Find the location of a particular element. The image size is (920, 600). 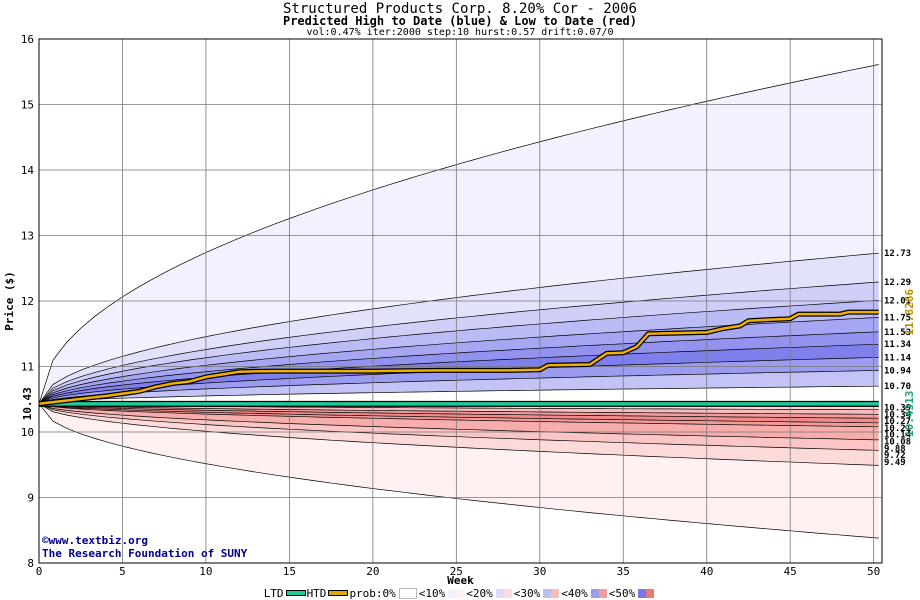

low-percentile-label-2: 10.27 is located at coordinates (897, 422).